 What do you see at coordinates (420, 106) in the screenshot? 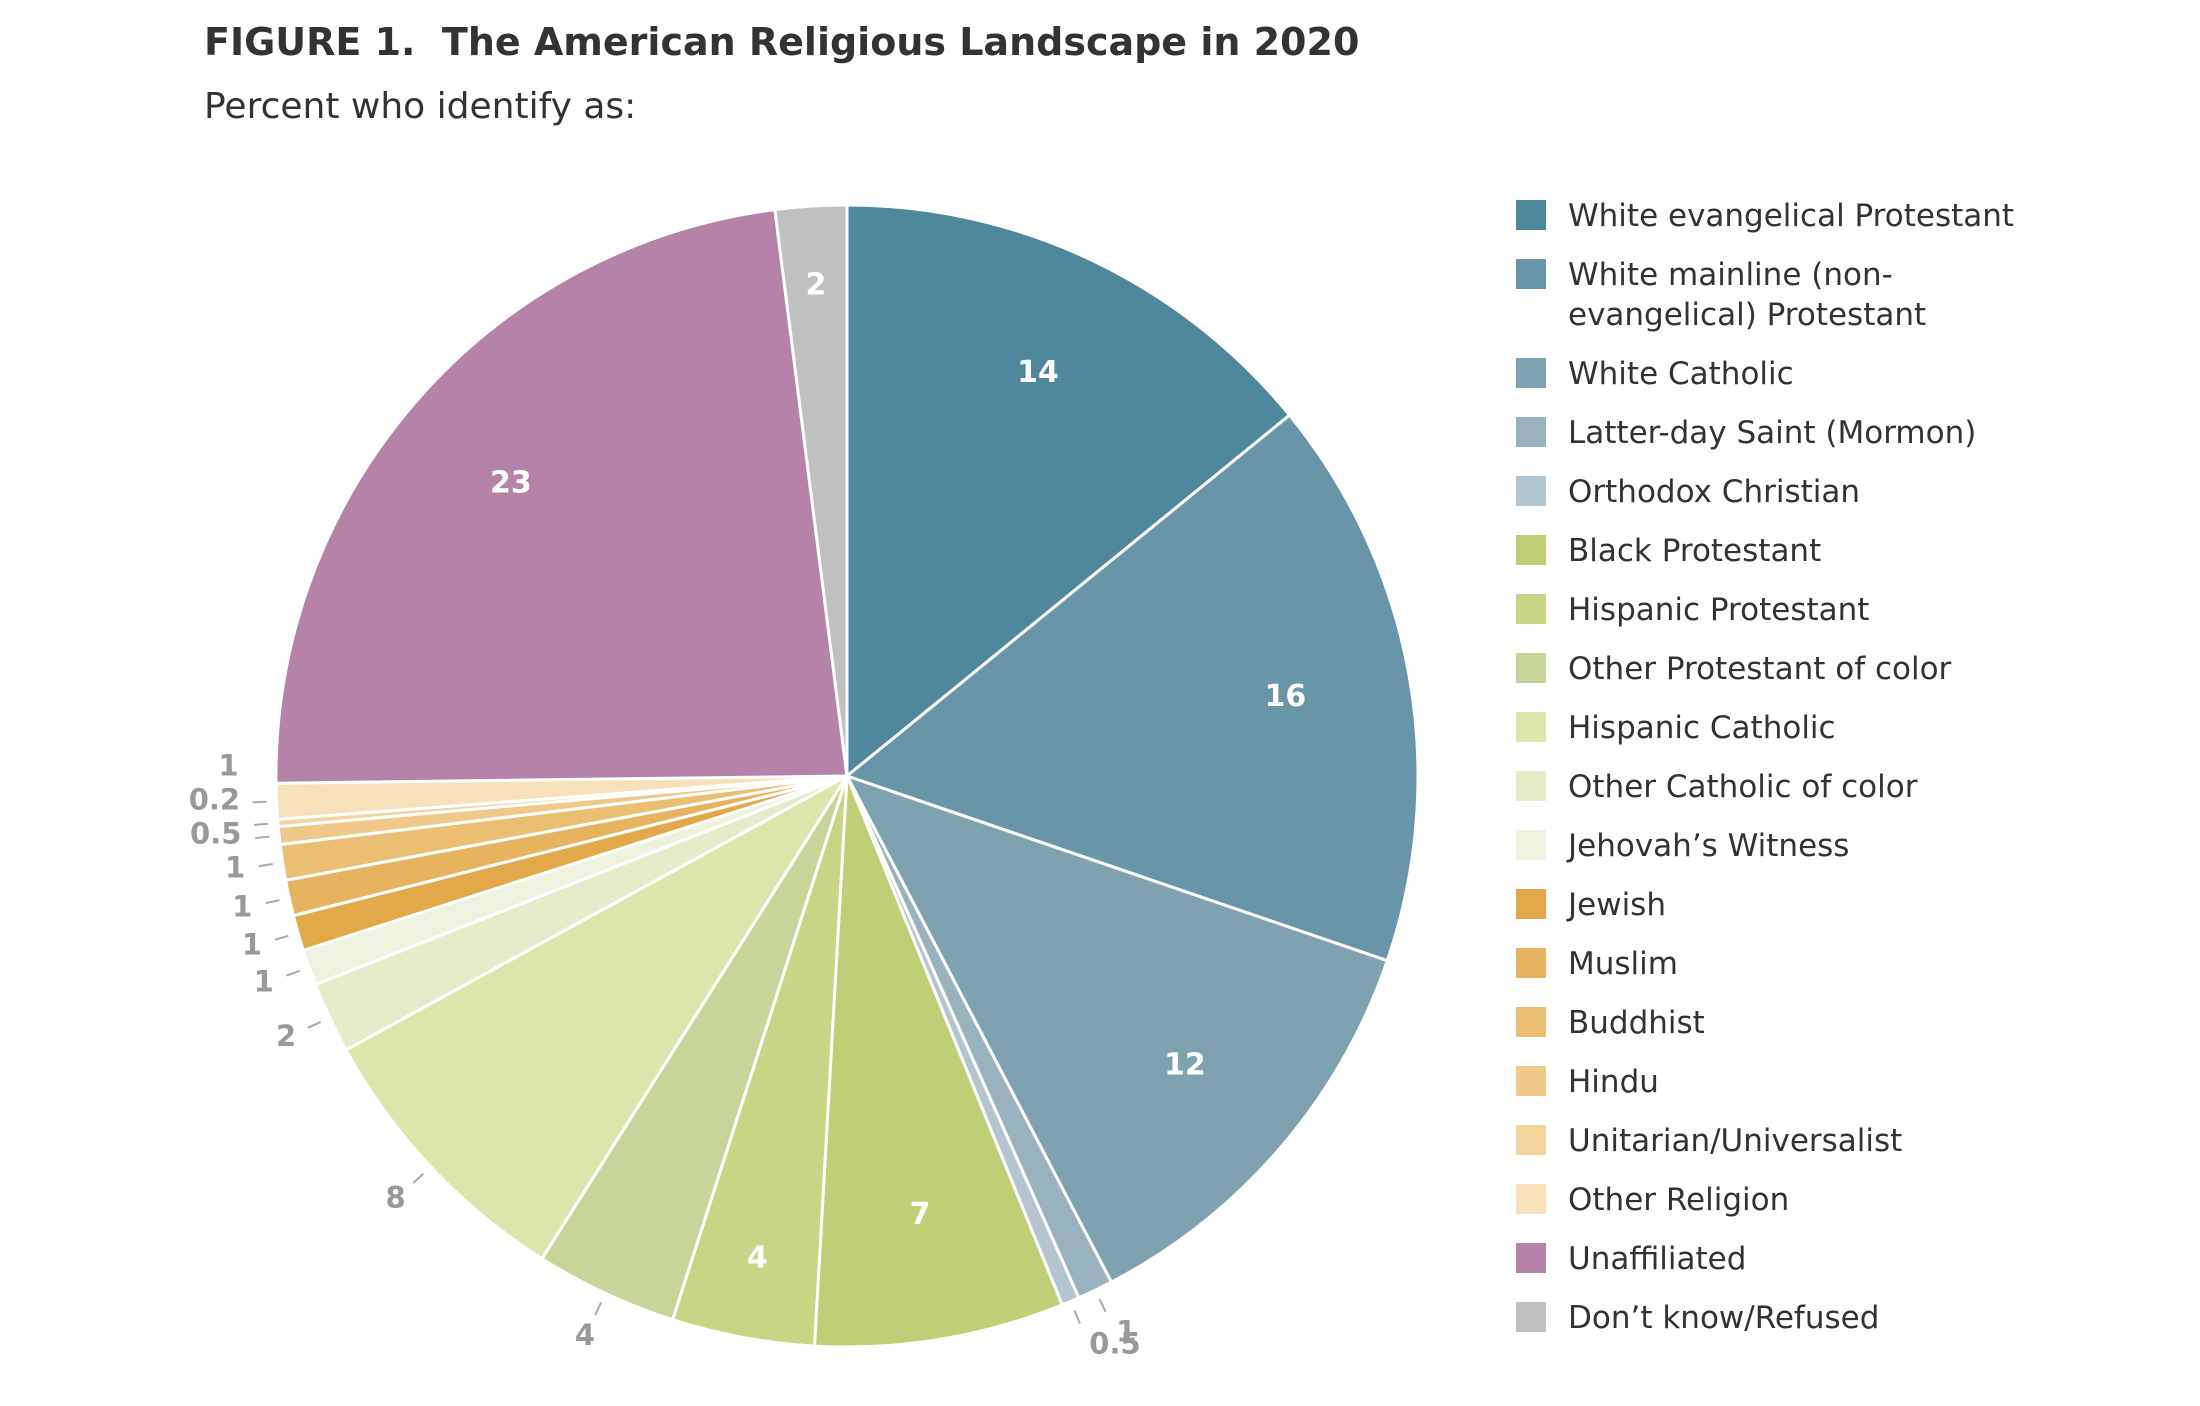
I see `chart-subtitle: Percent who identify as:` at bounding box center [420, 106].